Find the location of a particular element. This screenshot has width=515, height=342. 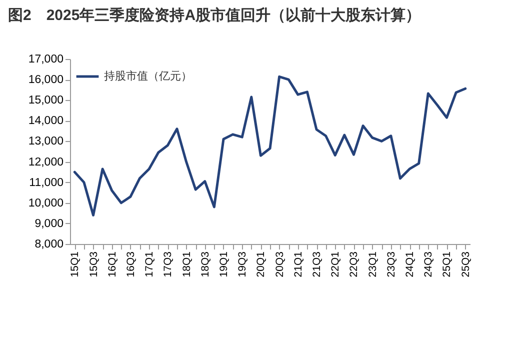

x-tick-label: 19Q1 is located at coordinates (224, 264).